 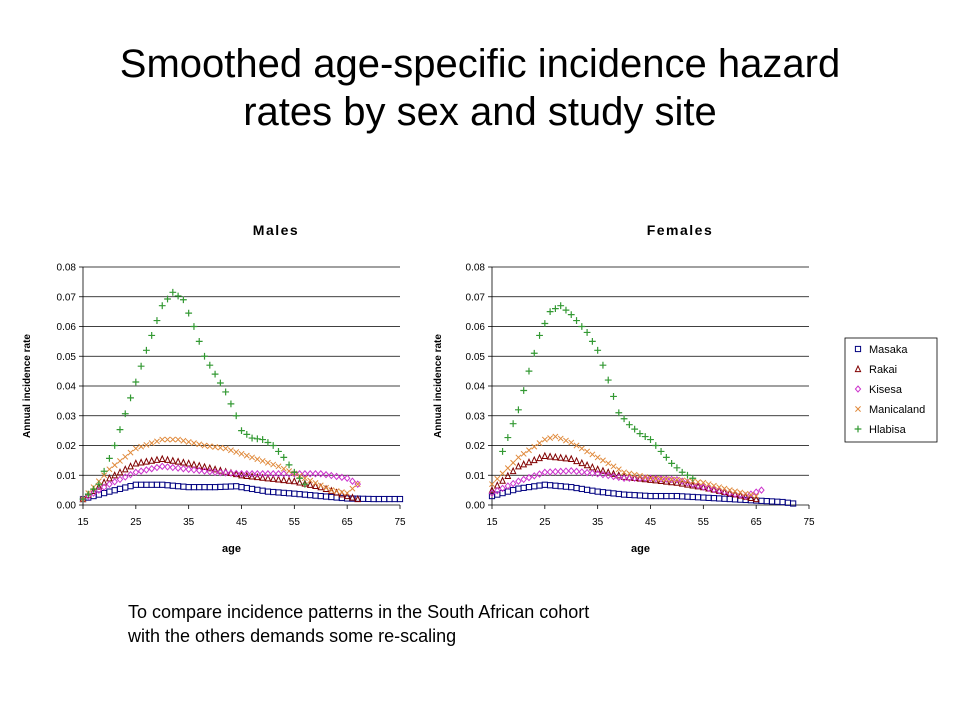 What do you see at coordinates (545, 522) in the screenshot?
I see `x-tick-label: 25` at bounding box center [545, 522].